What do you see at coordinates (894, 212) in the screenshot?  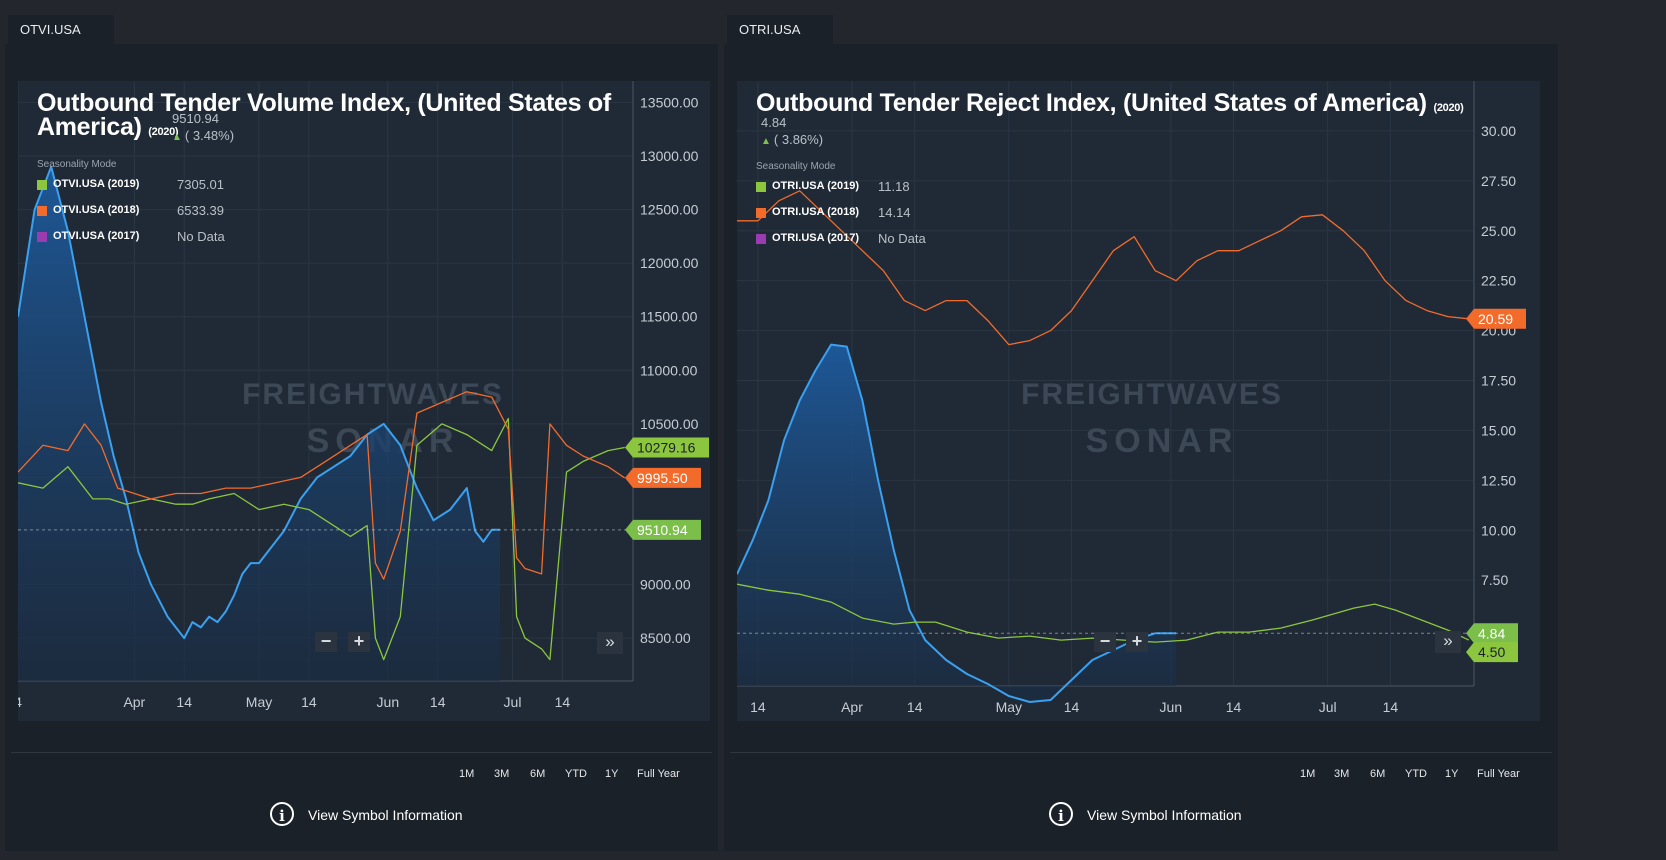 I see `legend-value: 14.14` at bounding box center [894, 212].